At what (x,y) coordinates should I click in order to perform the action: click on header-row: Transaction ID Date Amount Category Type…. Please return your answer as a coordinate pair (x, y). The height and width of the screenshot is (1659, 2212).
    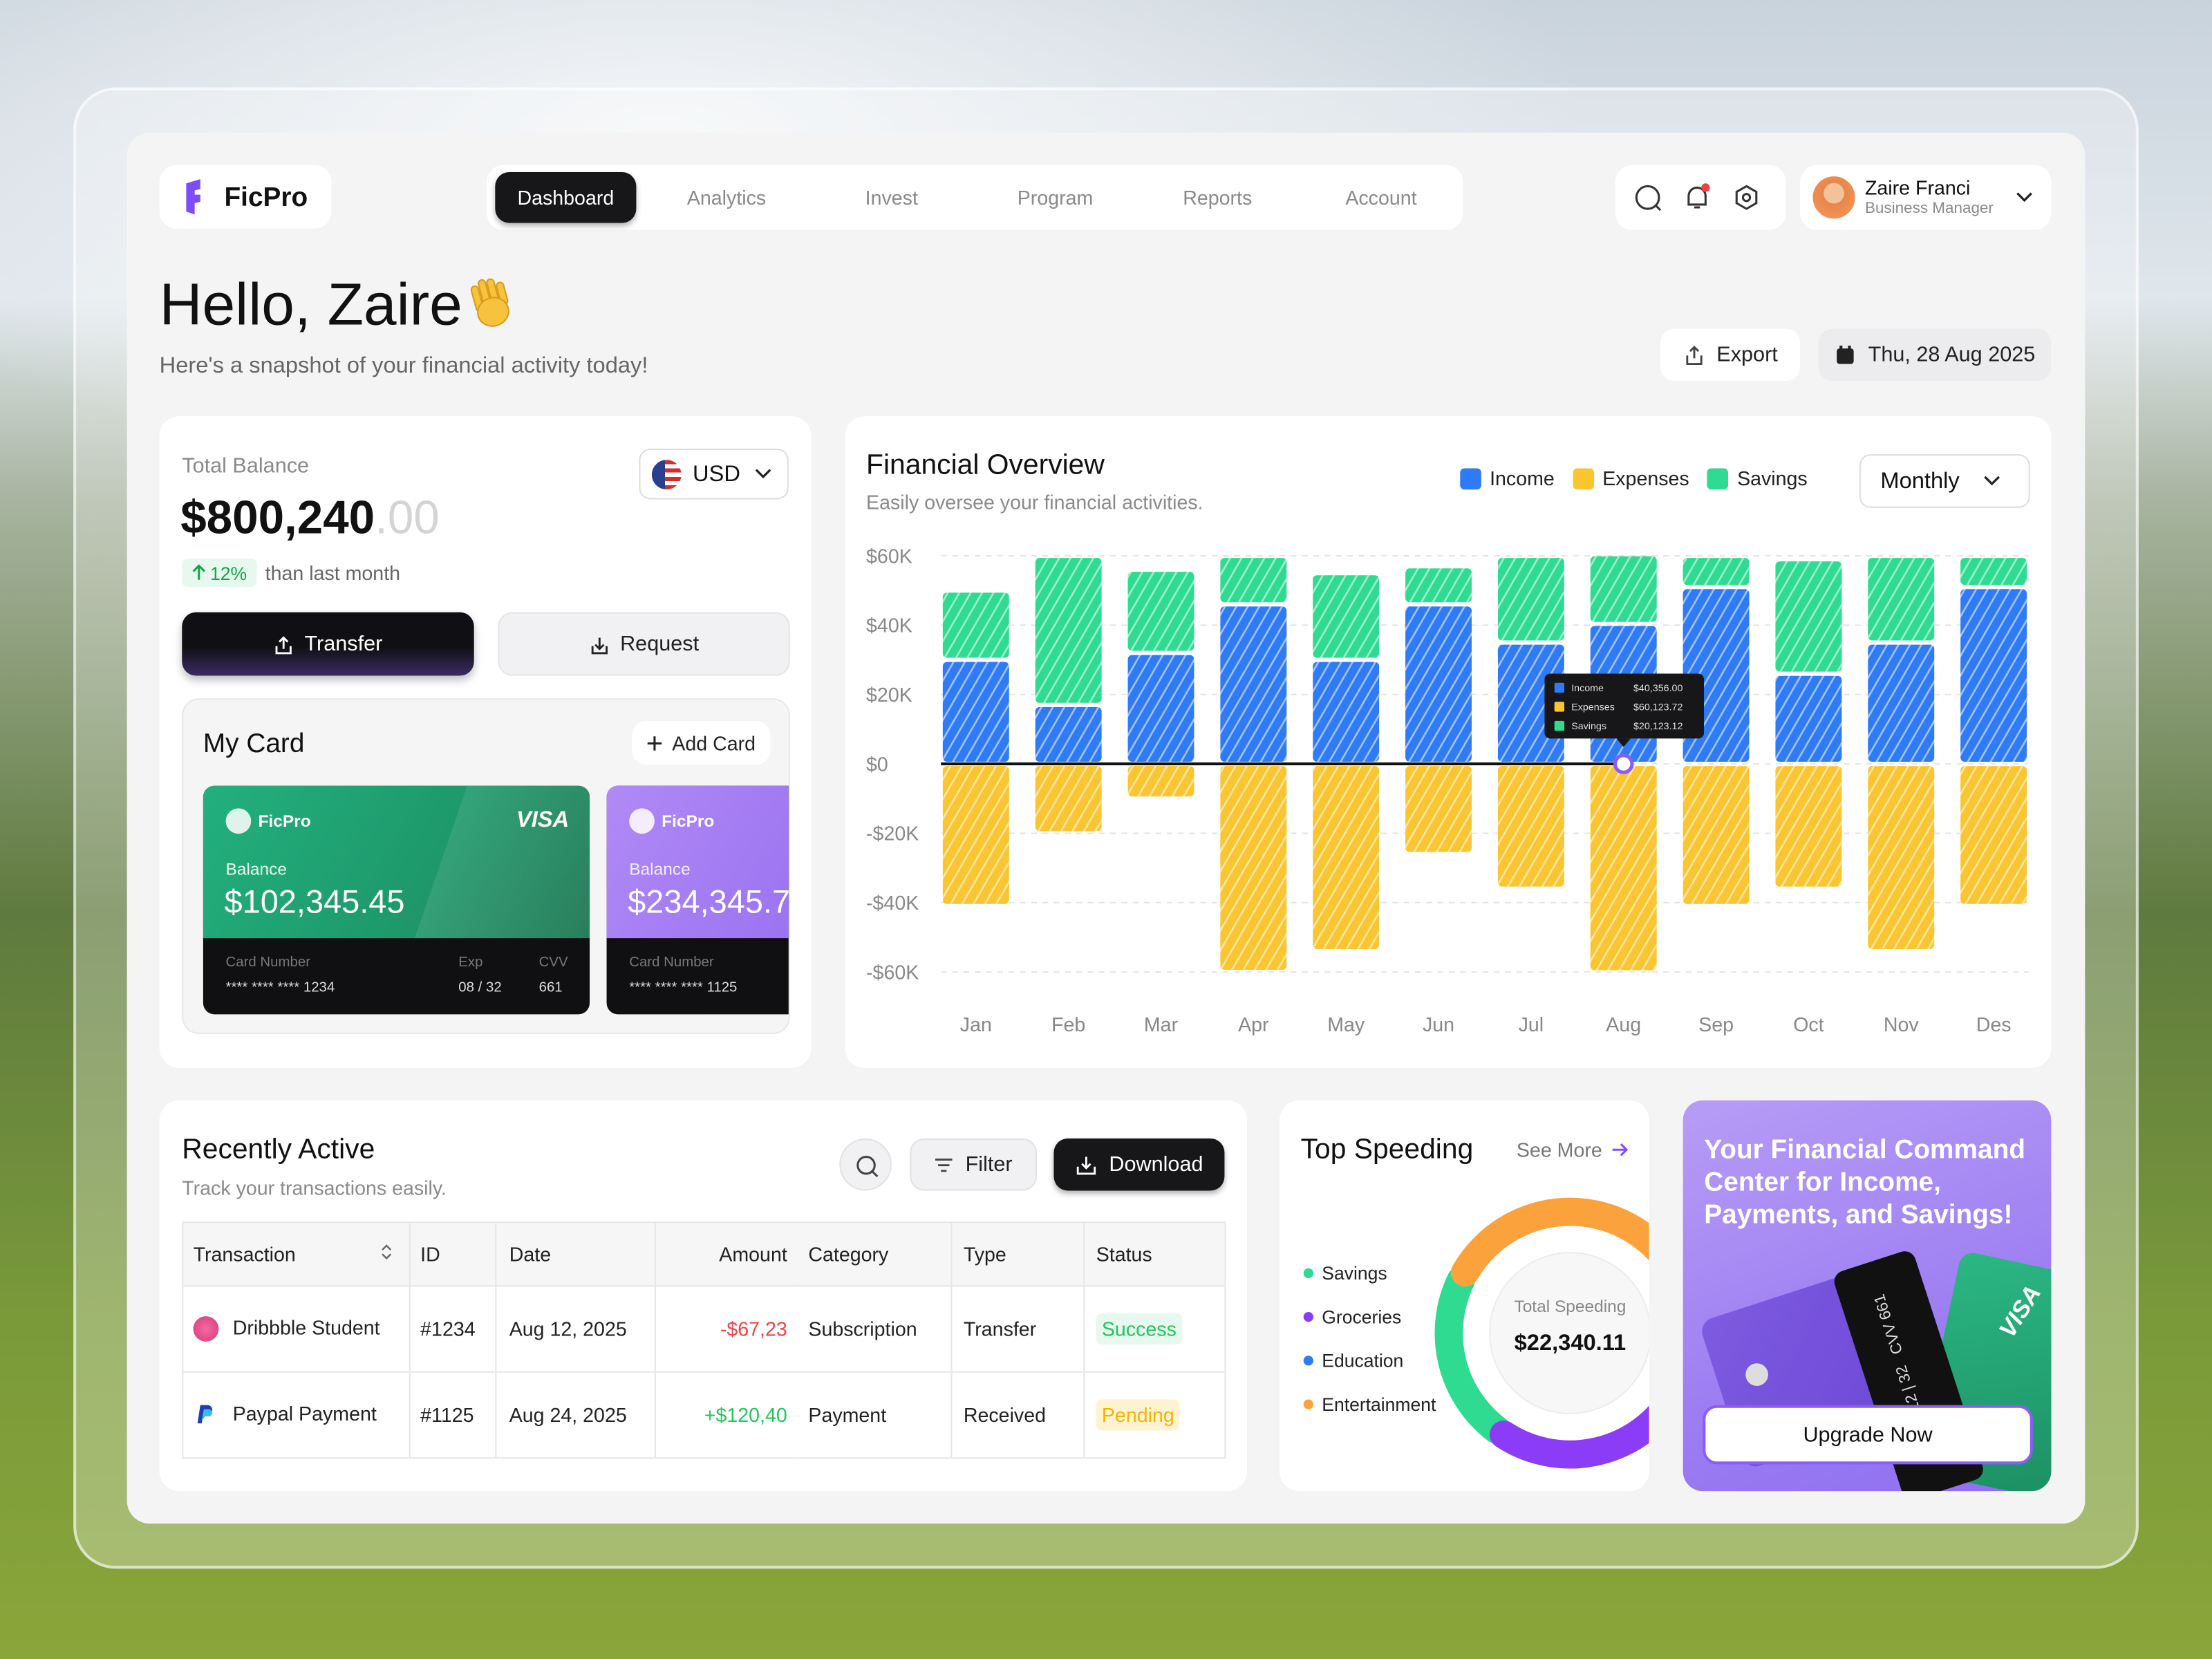
    Looking at the image, I should click on (704, 1254).